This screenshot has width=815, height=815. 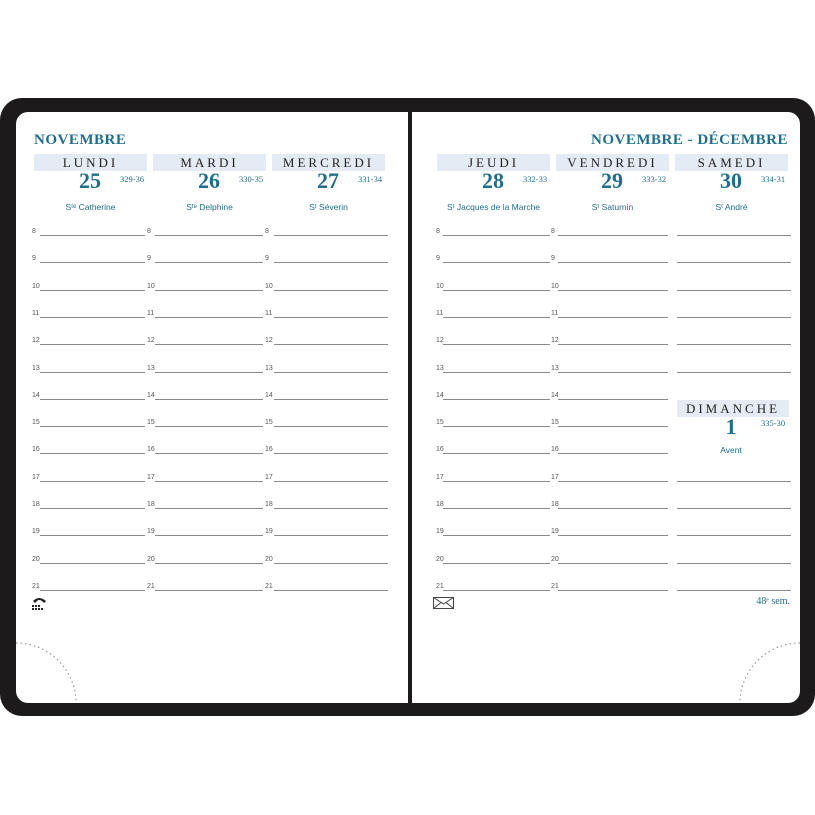 I want to click on hour-label: 15, so click(x=555, y=423).